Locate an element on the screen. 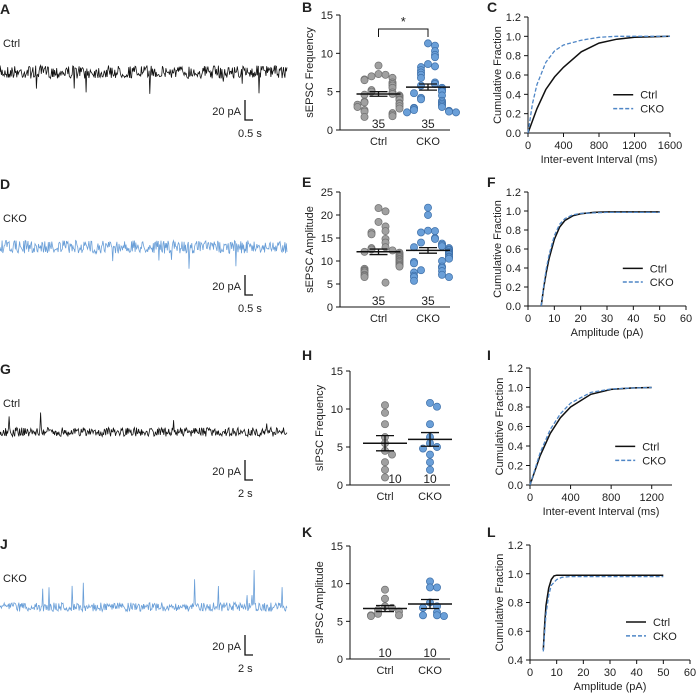  y-tick-label: 10 is located at coordinates (337, 410).